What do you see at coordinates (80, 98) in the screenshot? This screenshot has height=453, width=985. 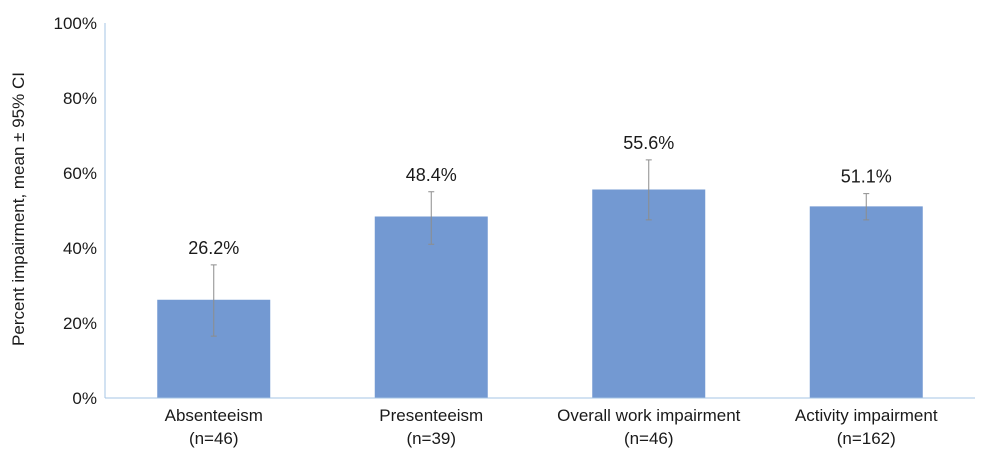 I see `y-tick-label: 80%` at bounding box center [80, 98].